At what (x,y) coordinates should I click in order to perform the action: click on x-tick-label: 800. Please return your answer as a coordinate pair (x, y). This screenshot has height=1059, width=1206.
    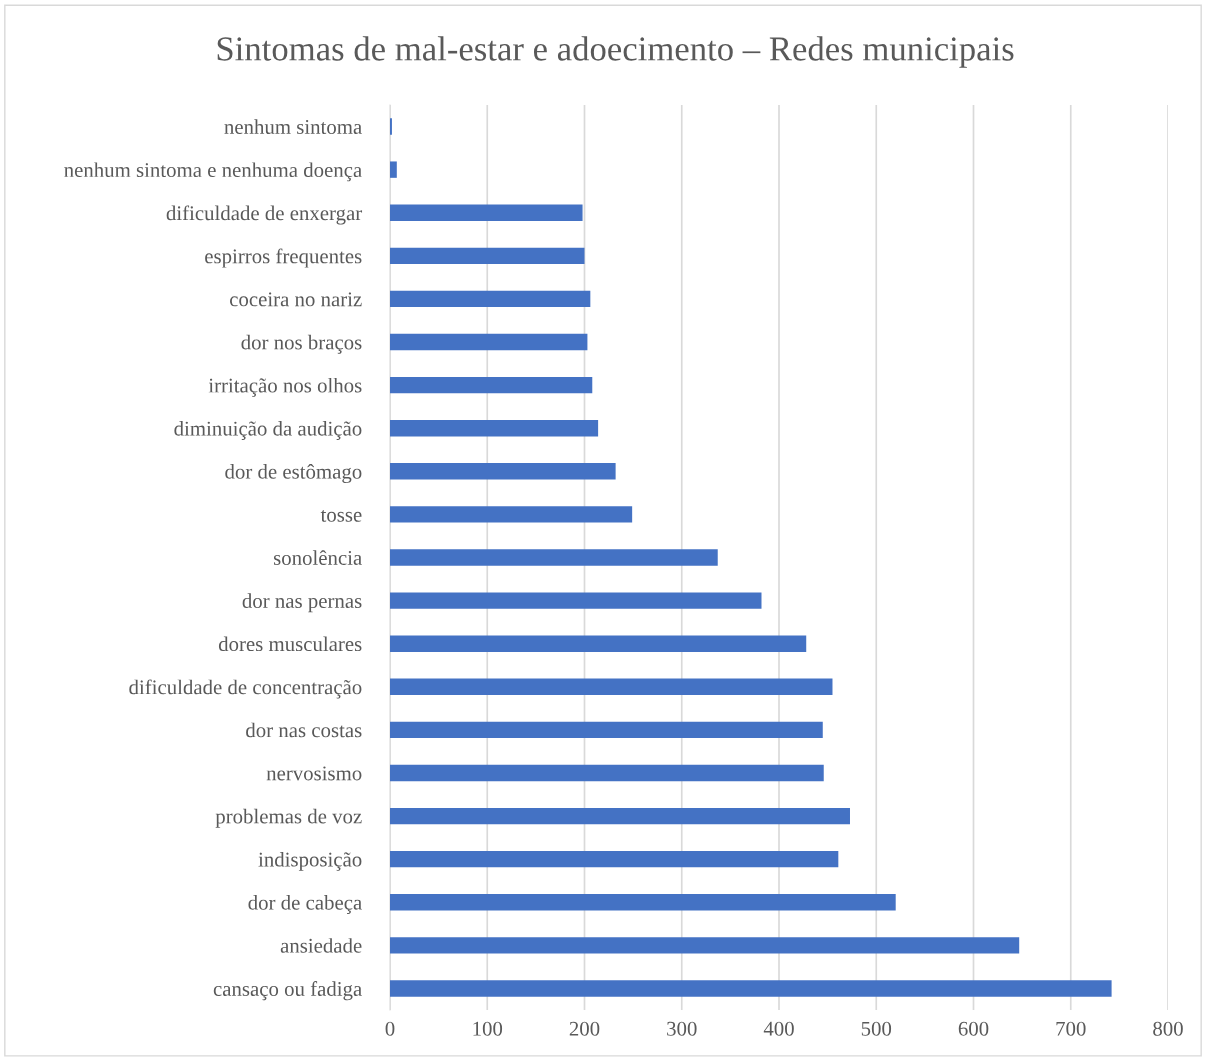
    Looking at the image, I should click on (1168, 1028).